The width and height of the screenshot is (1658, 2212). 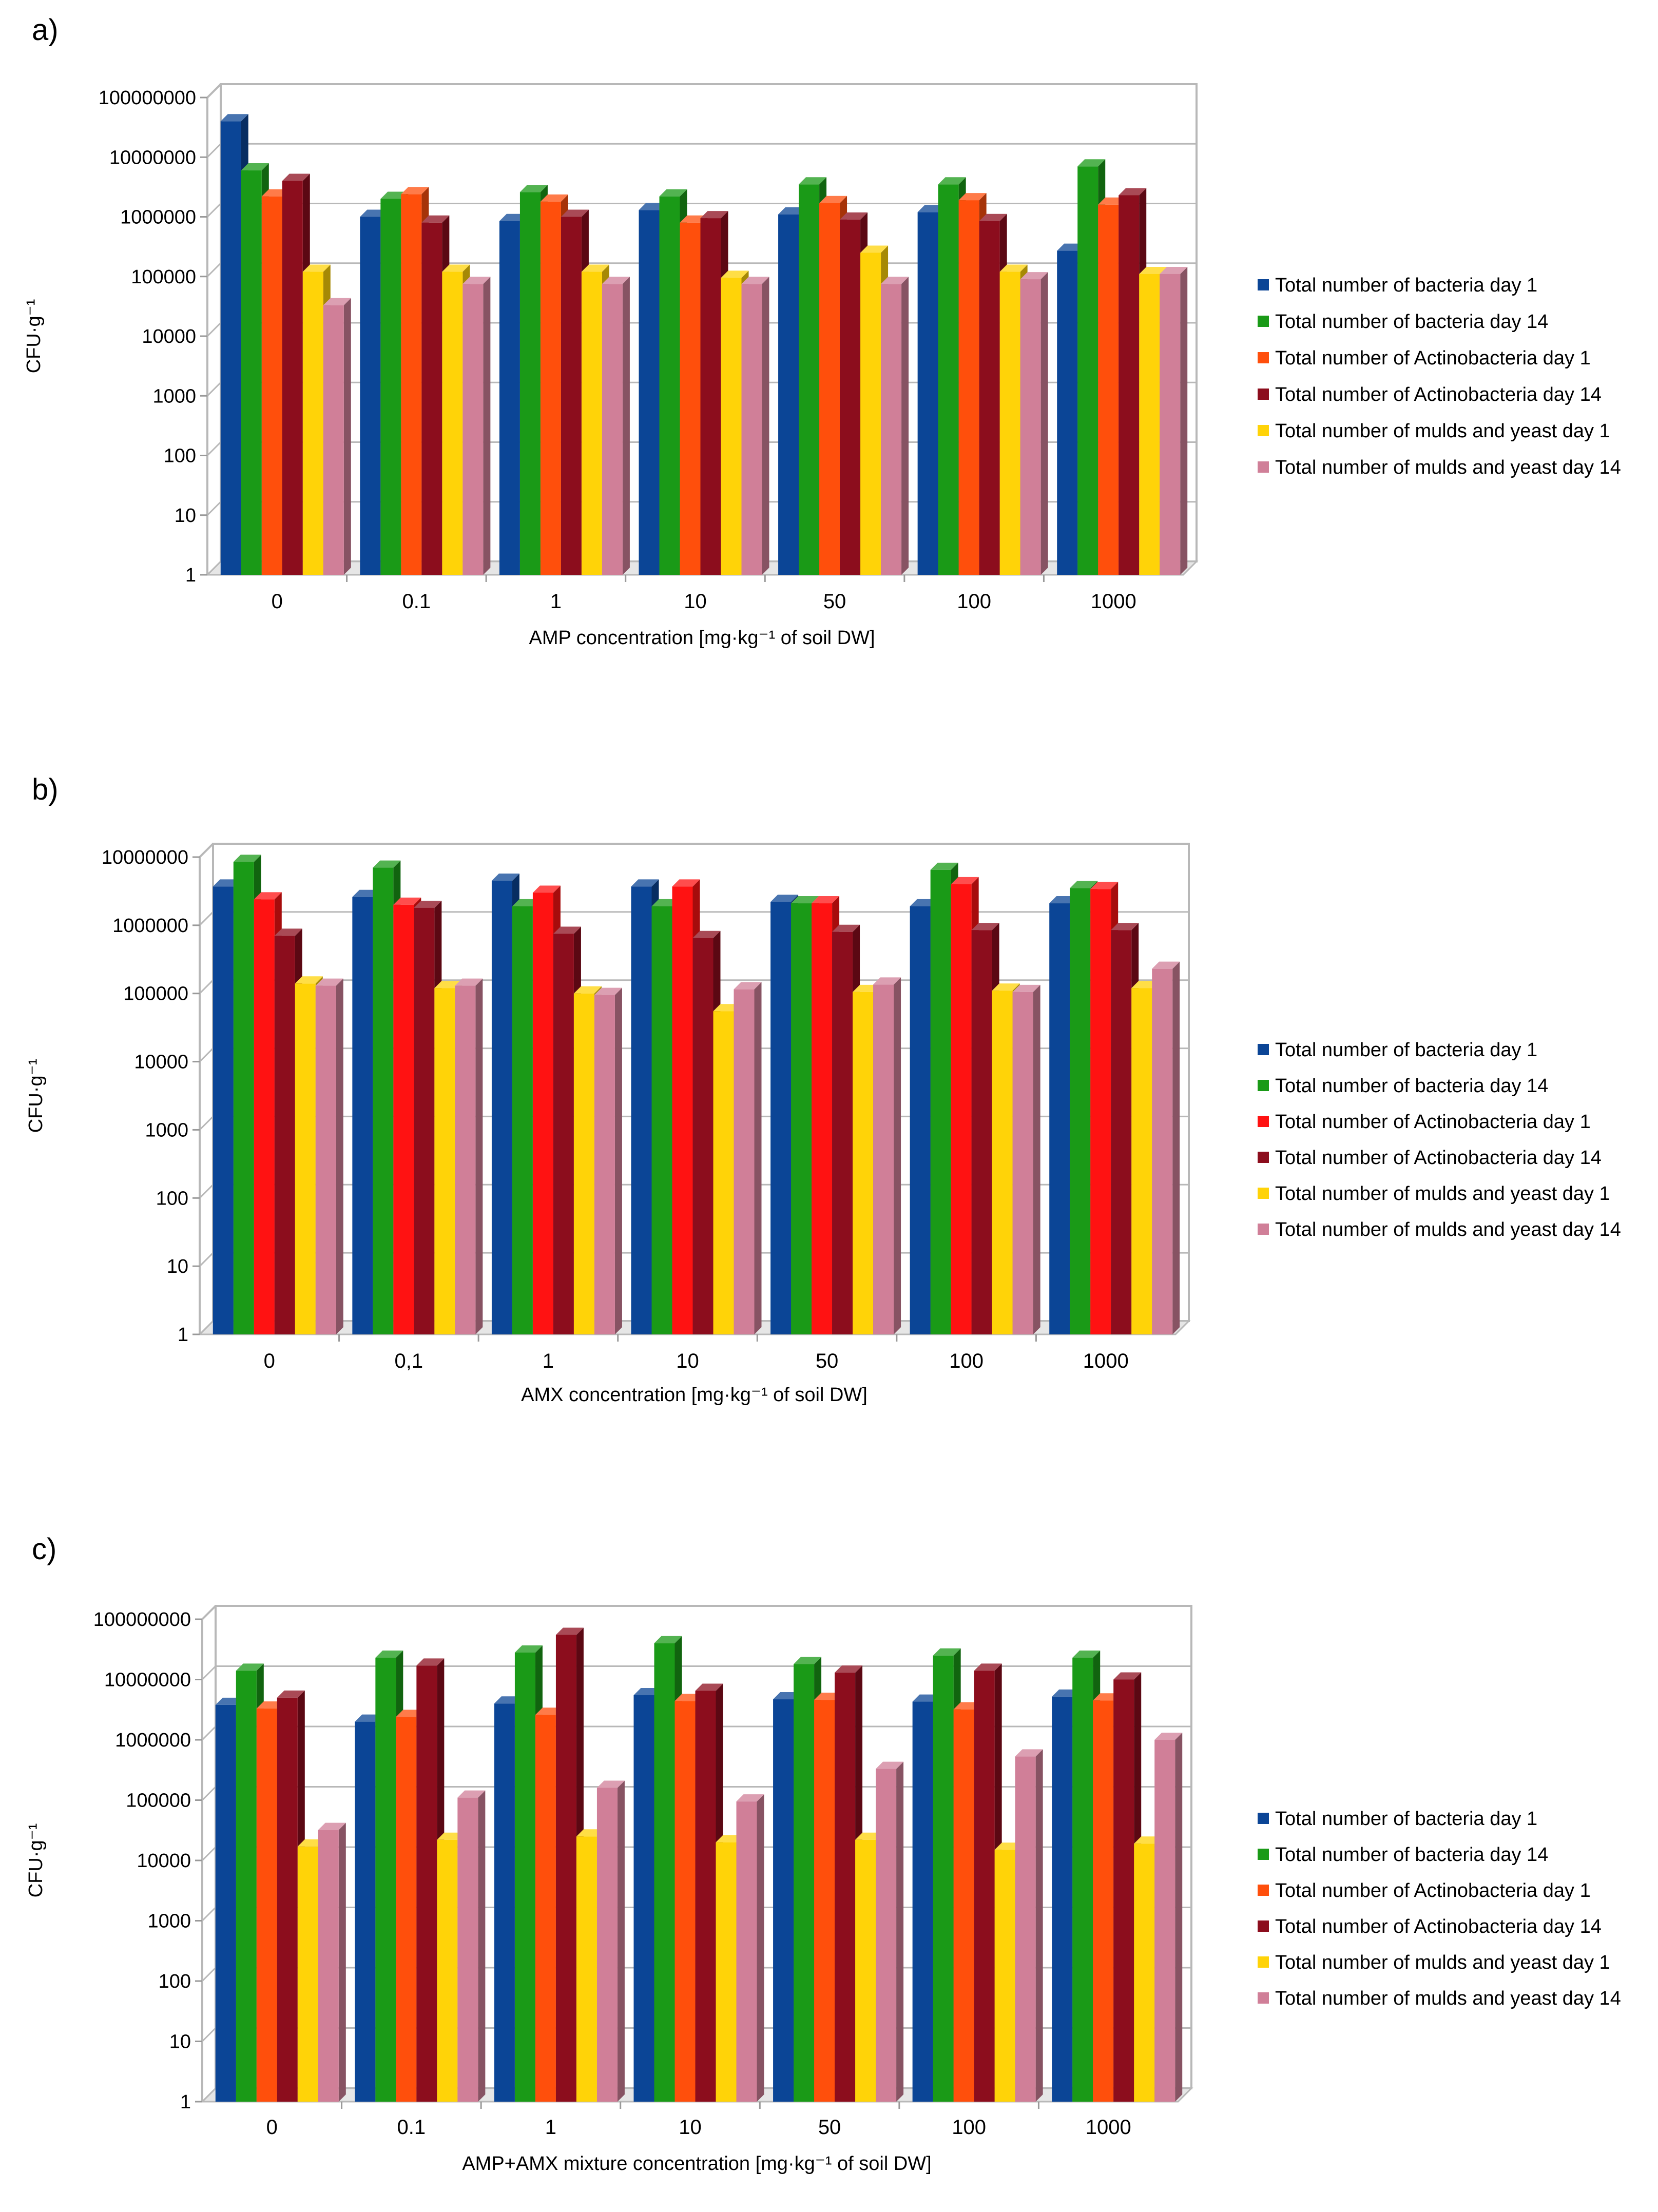 What do you see at coordinates (142, 1620) in the screenshot?
I see `y-tick-label: 100000000` at bounding box center [142, 1620].